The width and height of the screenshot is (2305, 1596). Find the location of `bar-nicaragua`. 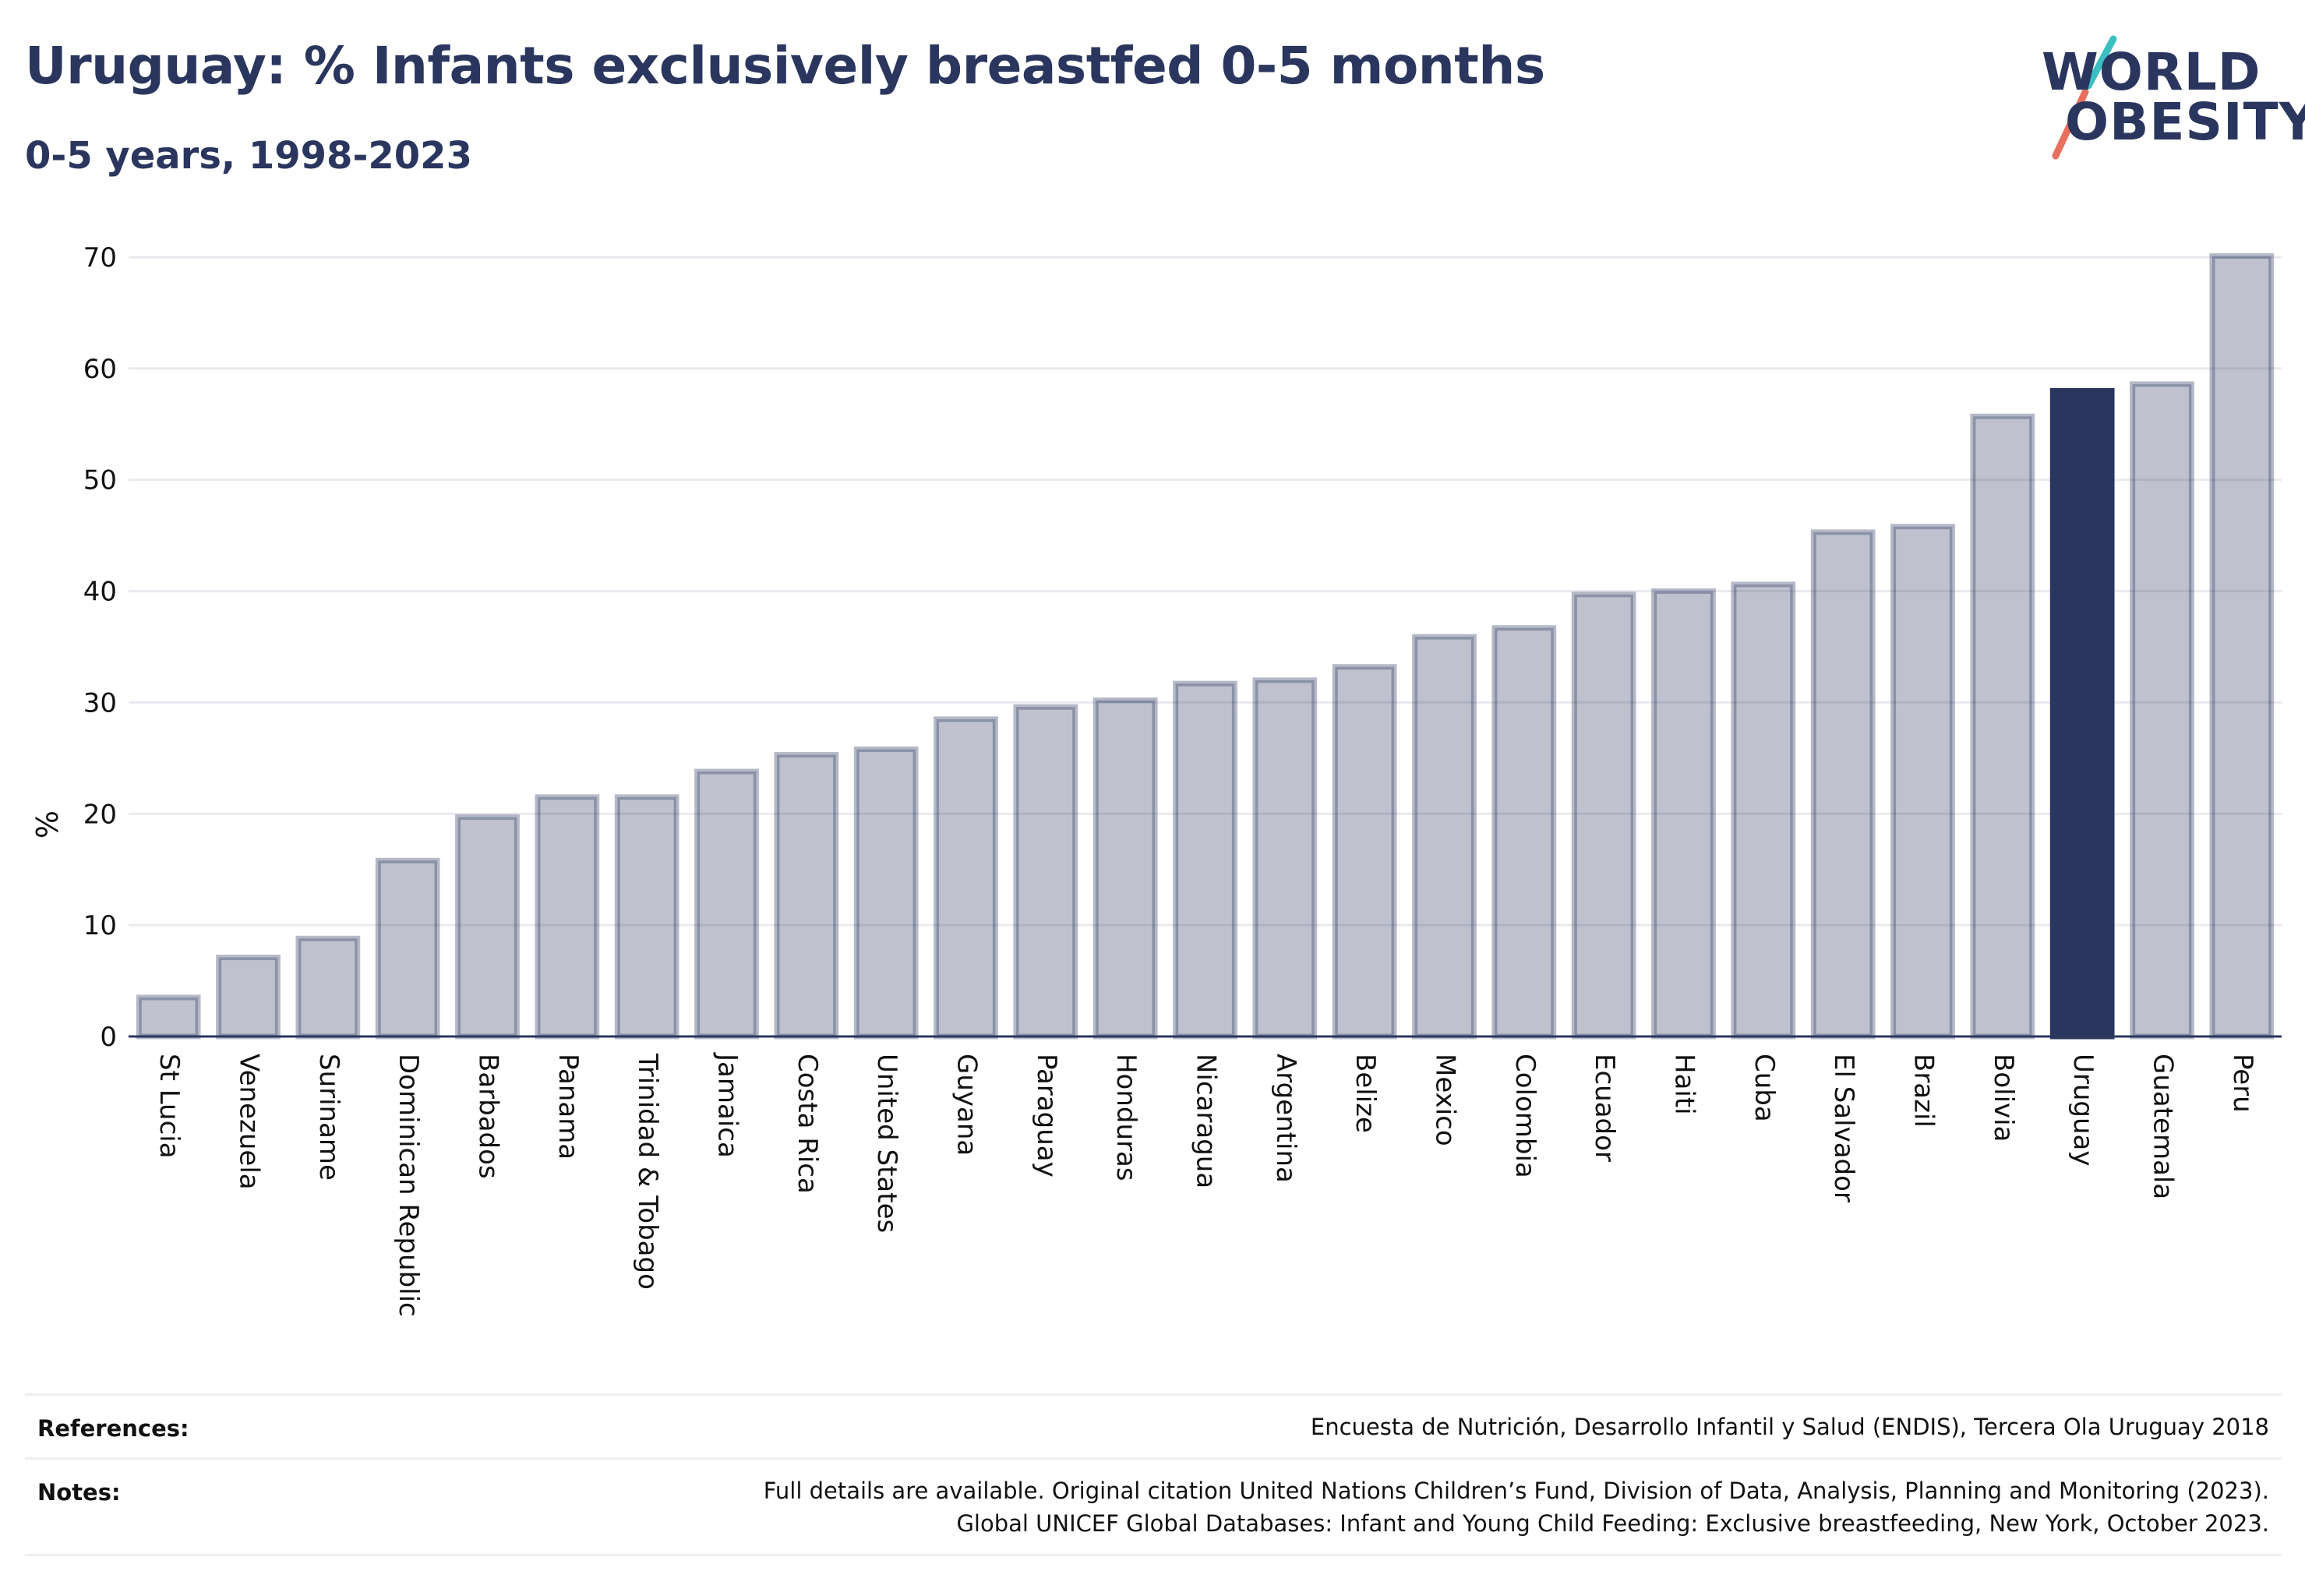

bar-nicaragua is located at coordinates (1205, 860).